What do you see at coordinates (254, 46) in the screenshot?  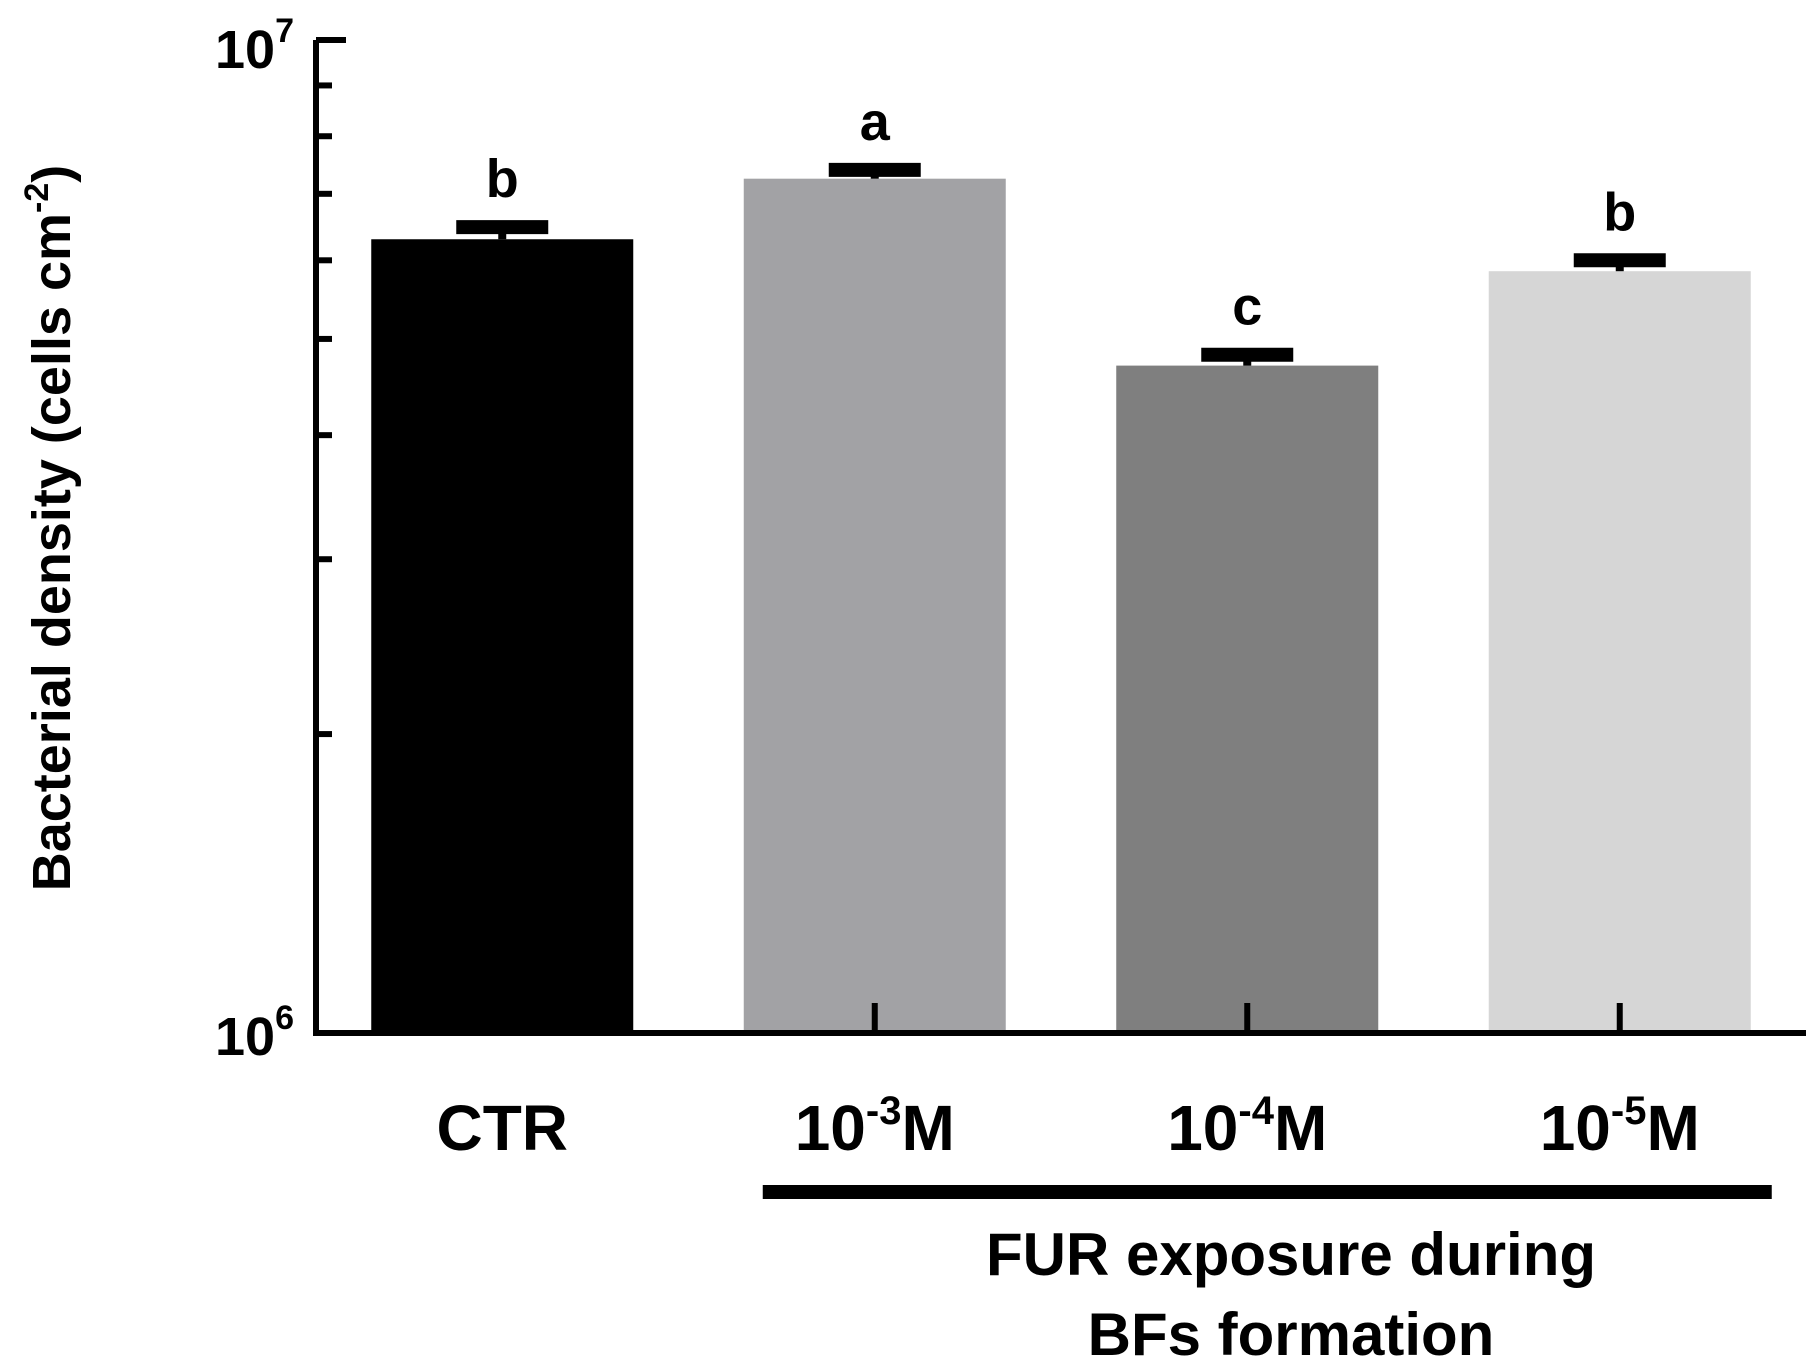 I see `y-tick-label: 10⁷` at bounding box center [254, 46].